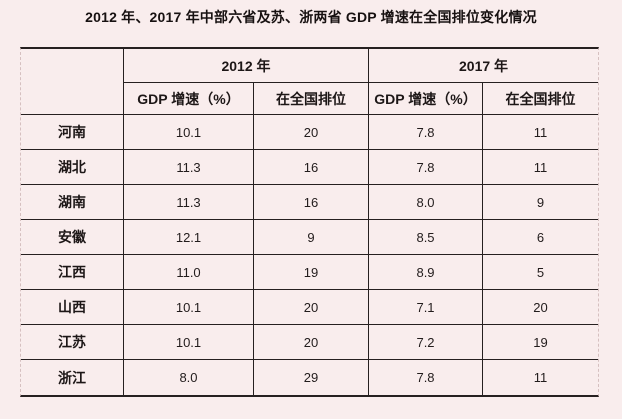 This screenshot has width=622, height=419. What do you see at coordinates (426, 342) in the screenshot?
I see `value-cell: 7.2` at bounding box center [426, 342].